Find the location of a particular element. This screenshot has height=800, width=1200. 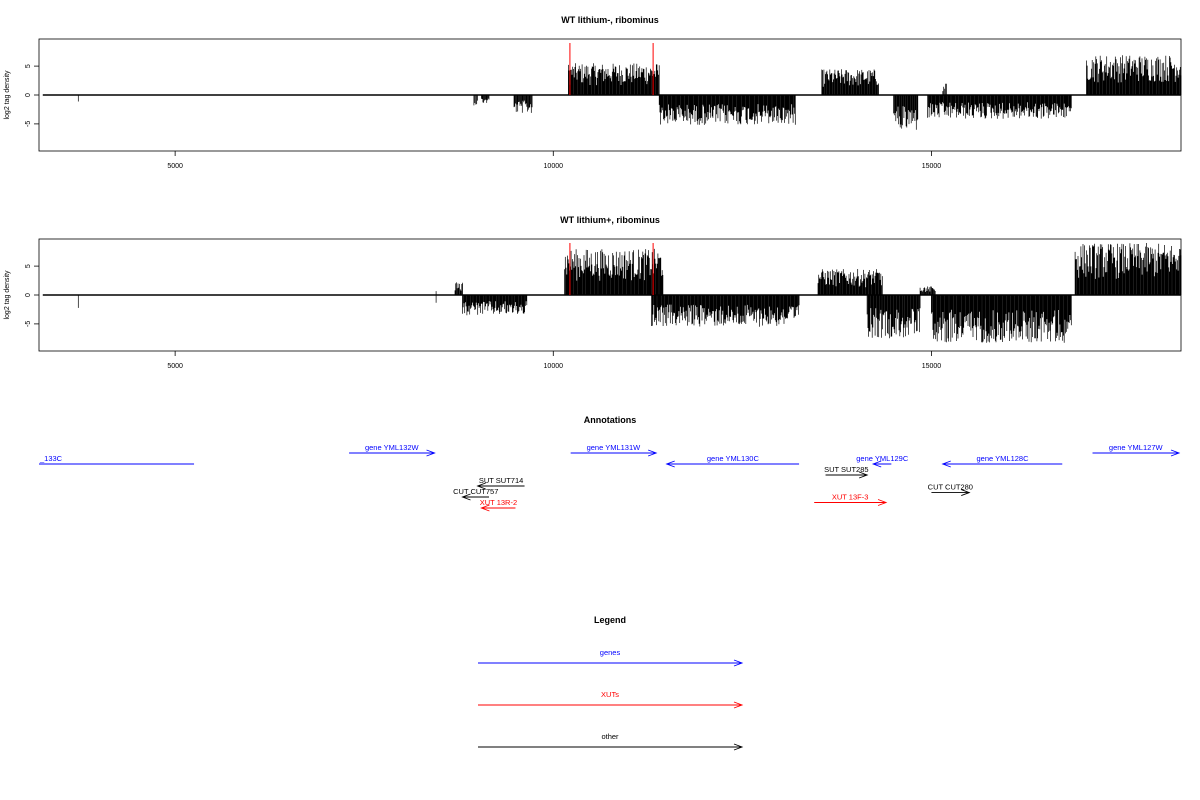

annotation-feature: XUT 13F-3 is located at coordinates (851, 499).